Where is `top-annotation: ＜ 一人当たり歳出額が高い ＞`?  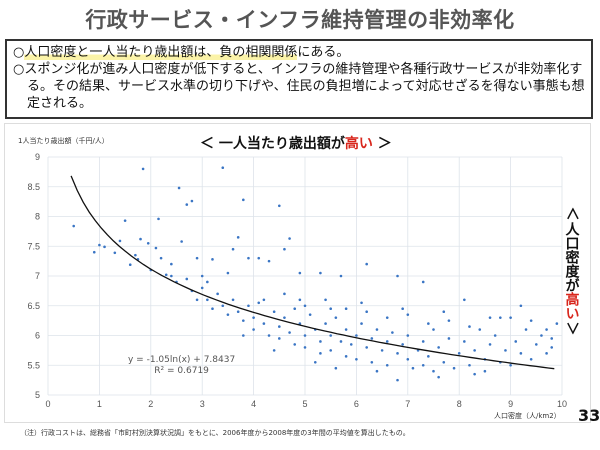
top-annotation: ＜ 一人当たり歳出額が高い ＞ is located at coordinates (296, 144).